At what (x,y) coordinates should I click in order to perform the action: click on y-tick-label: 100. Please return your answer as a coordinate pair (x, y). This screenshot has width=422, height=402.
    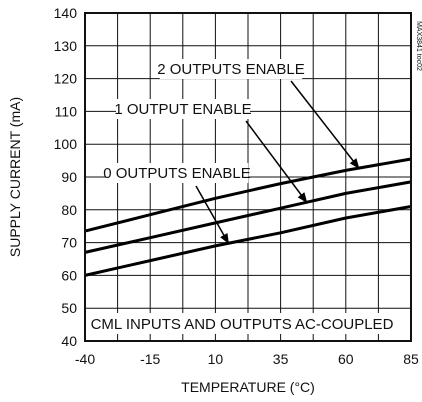
    Looking at the image, I should click on (66, 144).